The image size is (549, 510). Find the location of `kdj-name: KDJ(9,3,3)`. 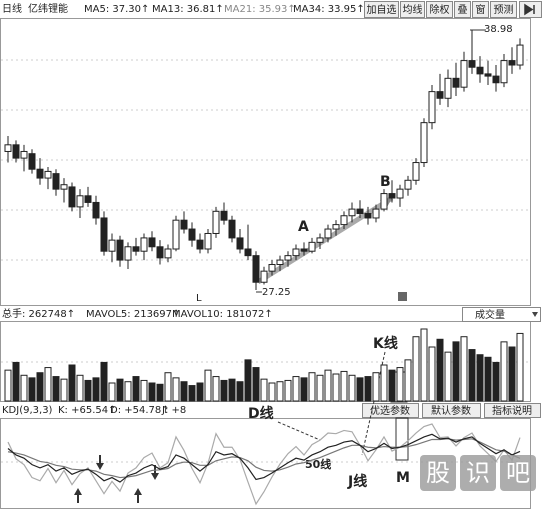

kdj-name: KDJ(9,3,3) is located at coordinates (27, 410).